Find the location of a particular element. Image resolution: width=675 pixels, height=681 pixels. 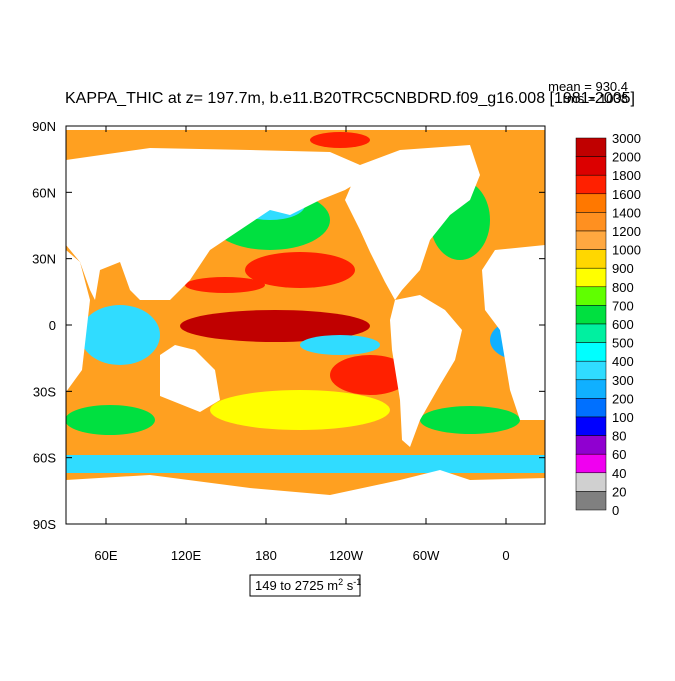

x-tick-label: 120E is located at coordinates (186, 555).